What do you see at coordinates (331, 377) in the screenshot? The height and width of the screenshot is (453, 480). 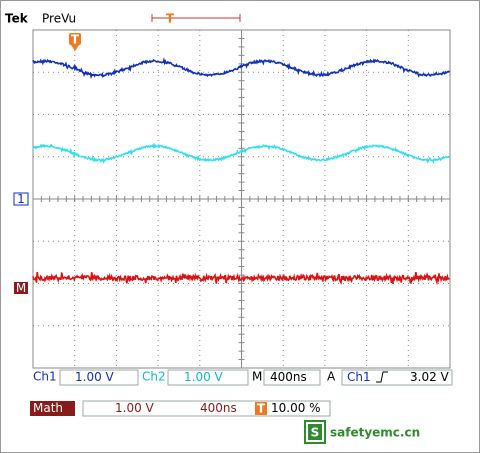 I see `trigger-mode: A` at bounding box center [331, 377].